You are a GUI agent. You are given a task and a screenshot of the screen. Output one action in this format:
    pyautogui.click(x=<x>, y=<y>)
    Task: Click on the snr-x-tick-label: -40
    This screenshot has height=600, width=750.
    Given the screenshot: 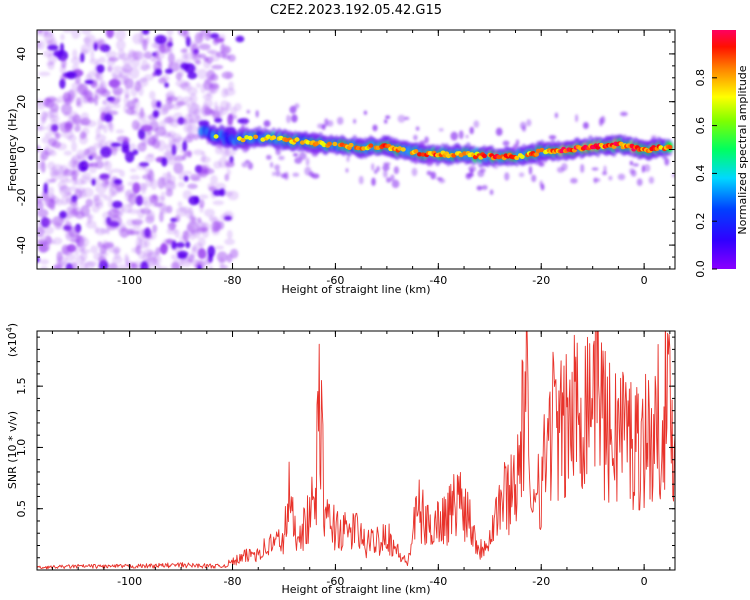 What is the action you would take?
    pyautogui.click(x=438, y=581)
    